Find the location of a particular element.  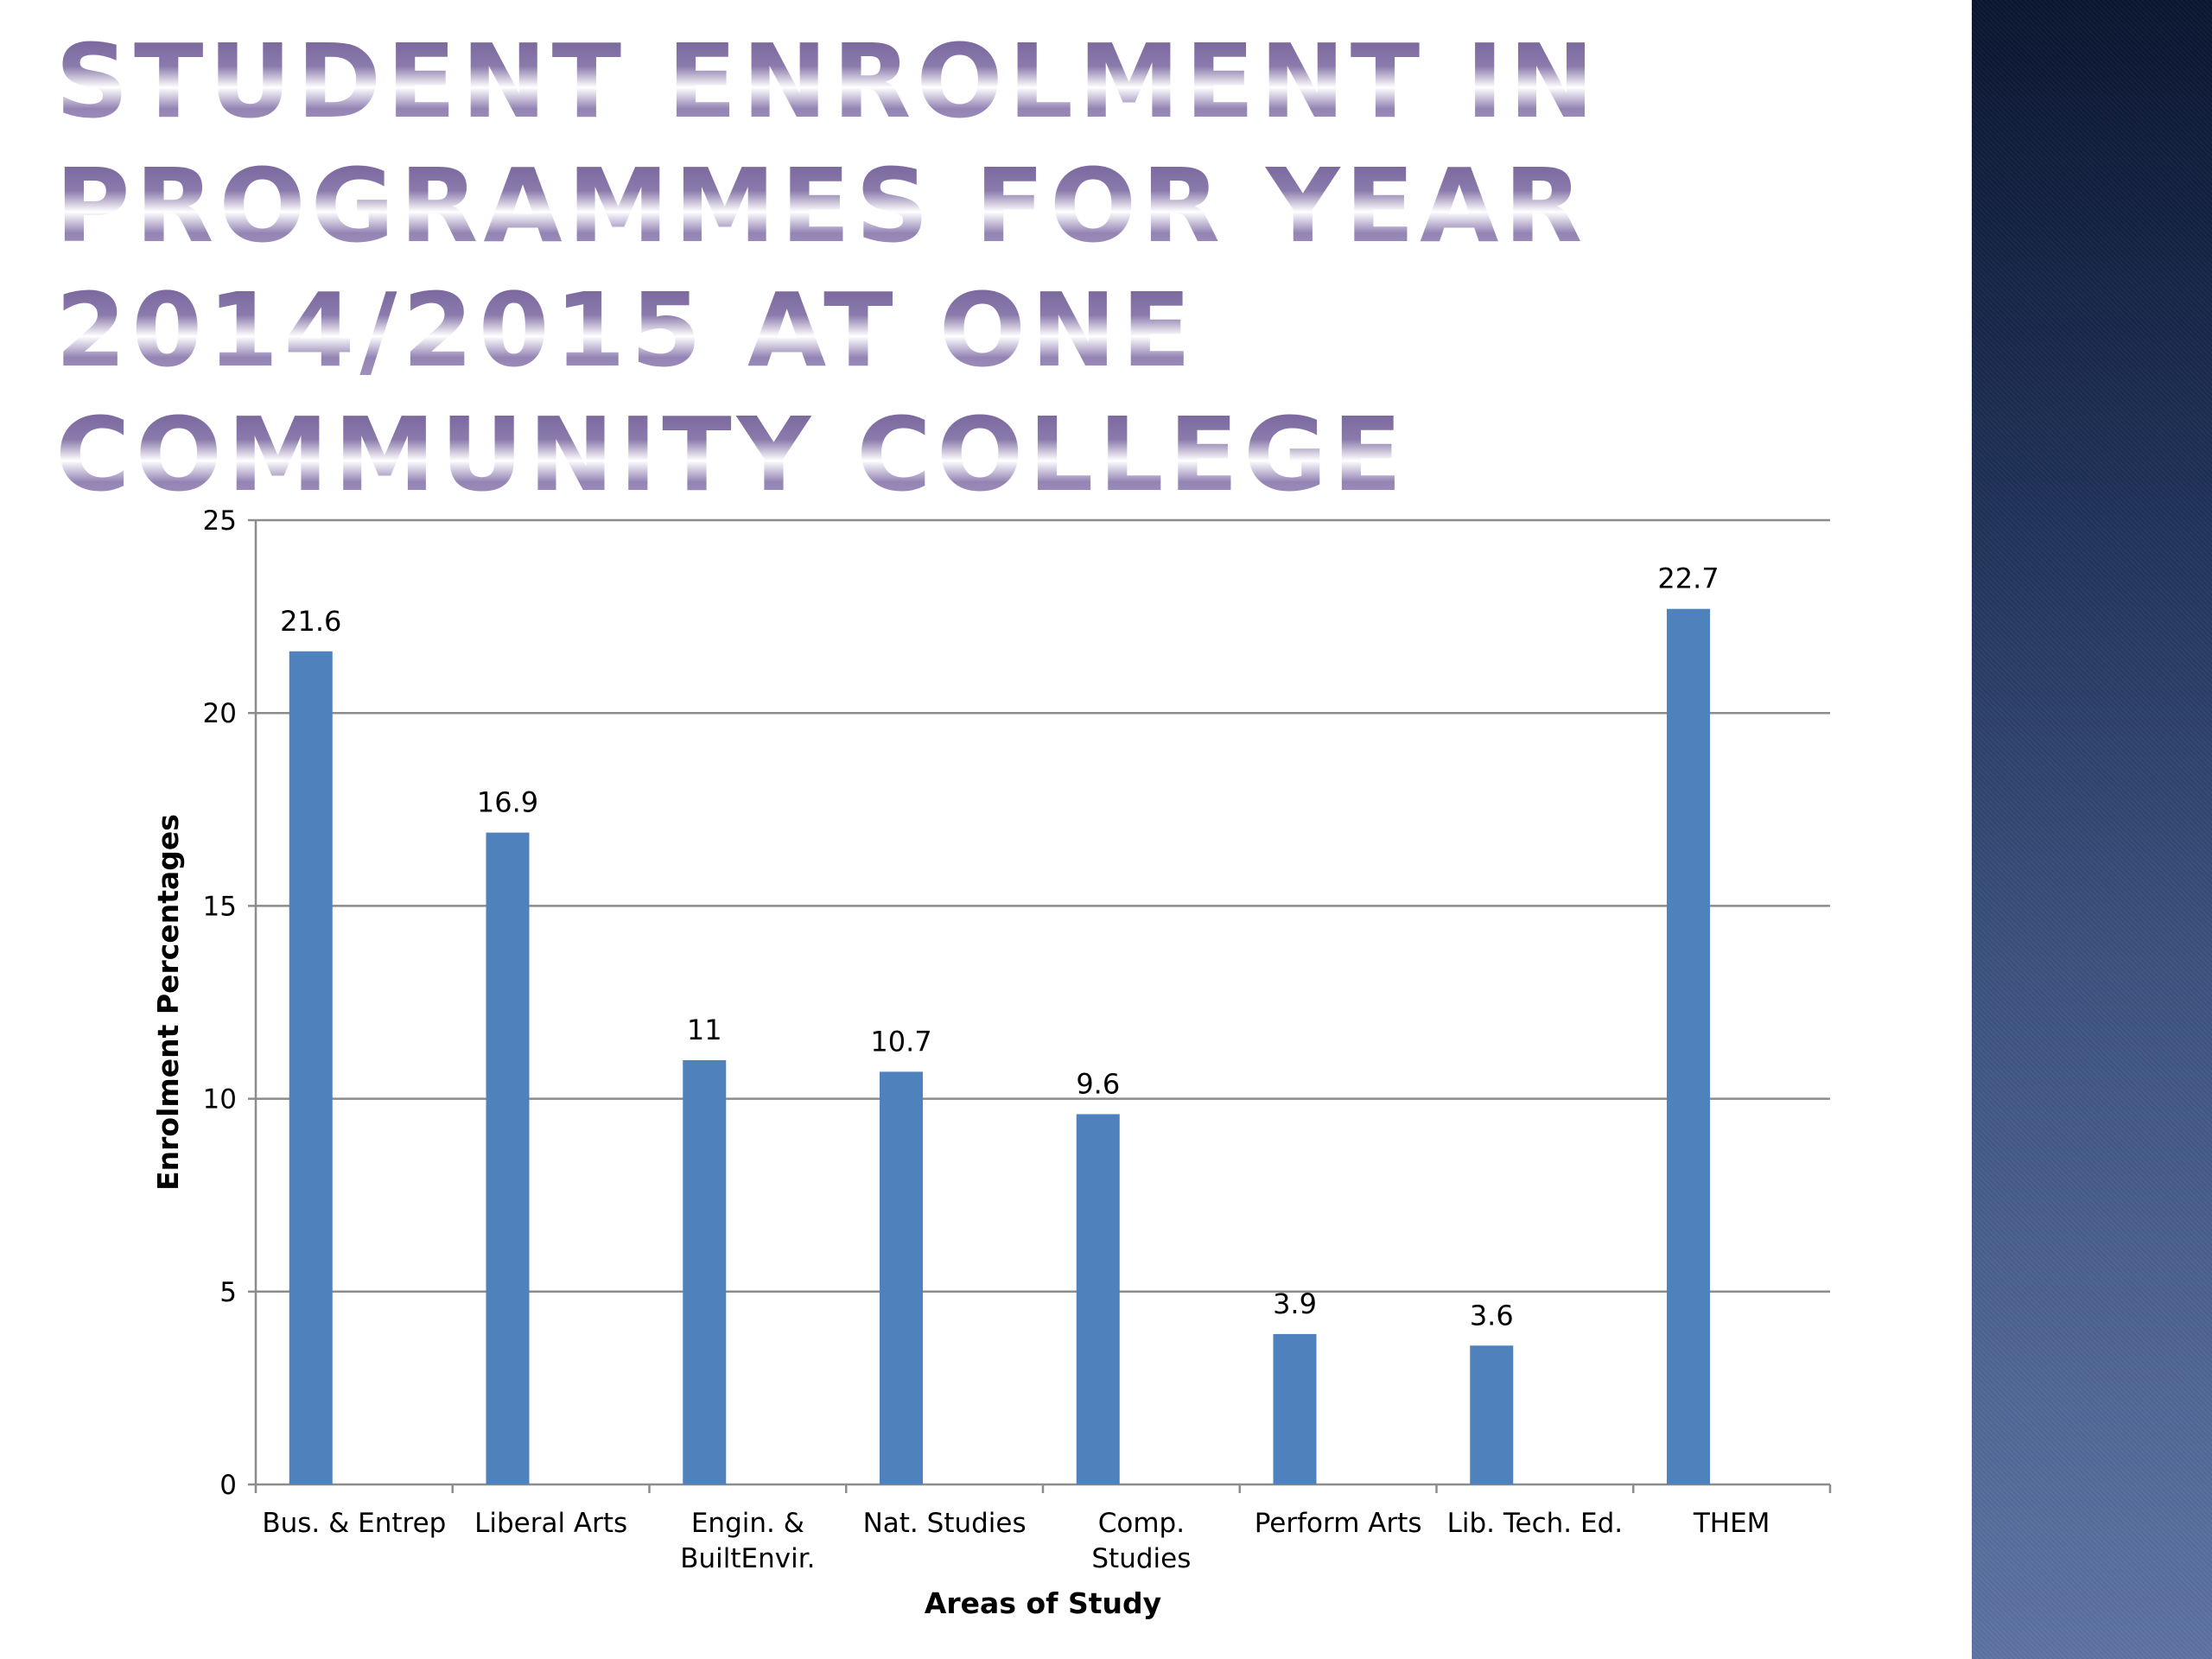

data-label: 10.7 is located at coordinates (901, 1041).